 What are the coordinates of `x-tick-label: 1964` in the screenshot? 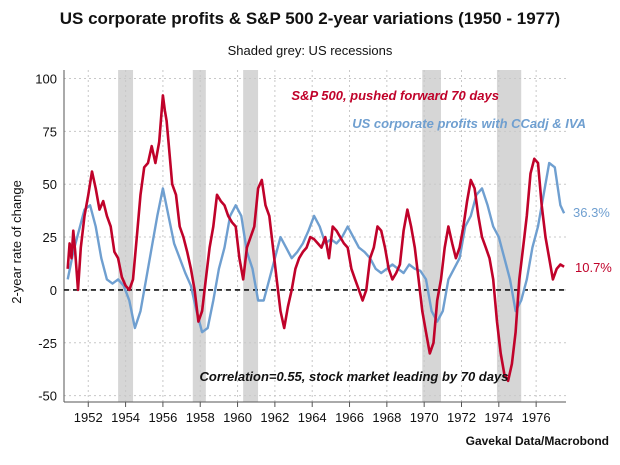 It's located at (312, 417).